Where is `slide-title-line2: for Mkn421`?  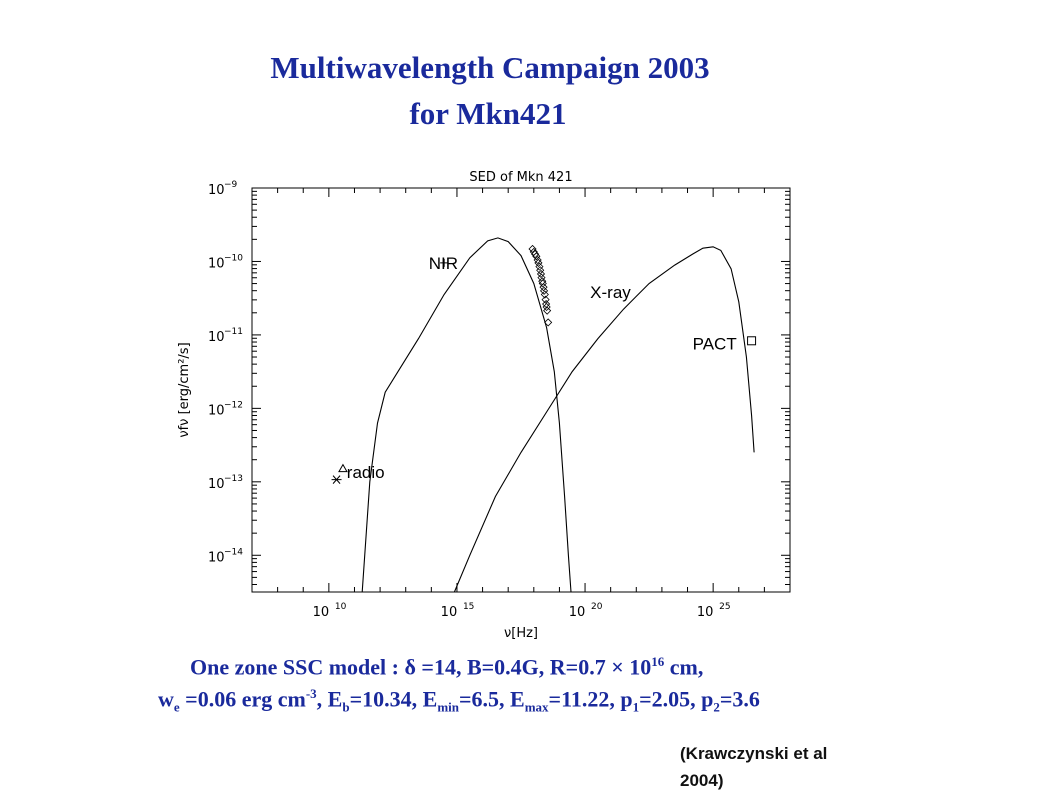
slide-title-line2: for Mkn421 is located at coordinates (488, 113).